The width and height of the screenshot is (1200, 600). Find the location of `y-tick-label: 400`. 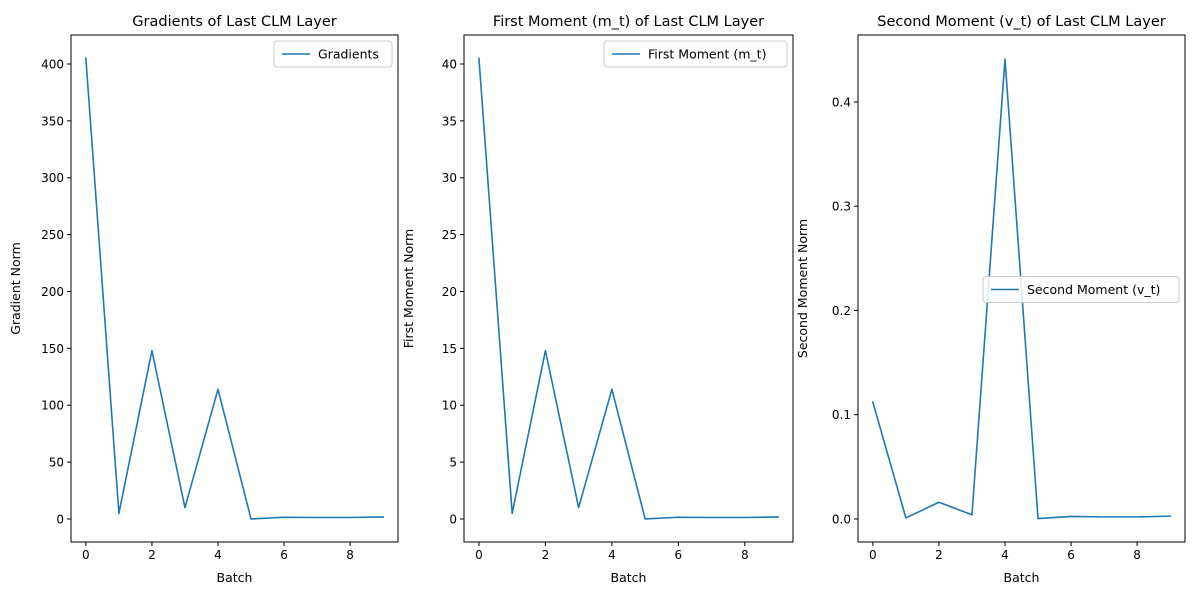

y-tick-label: 400 is located at coordinates (52, 65).